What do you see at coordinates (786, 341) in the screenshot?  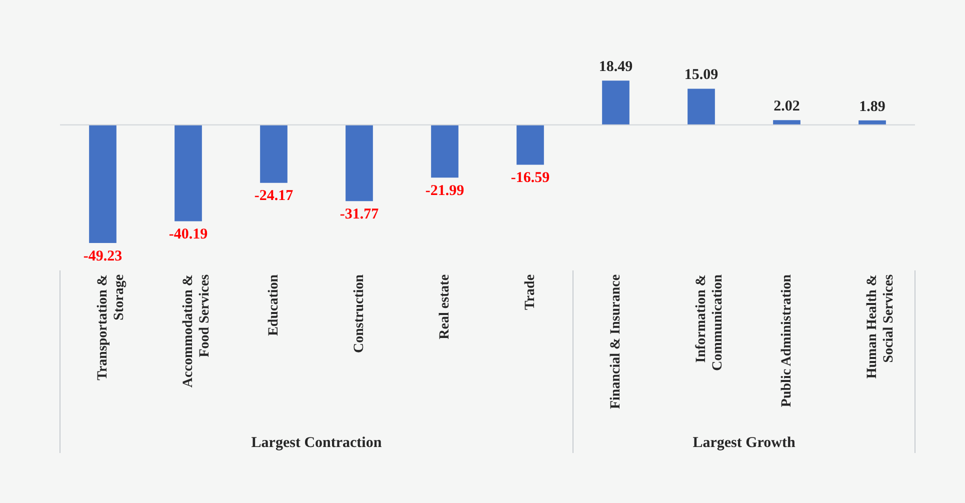 I see `x-tick-label: Public Administration` at bounding box center [786, 341].